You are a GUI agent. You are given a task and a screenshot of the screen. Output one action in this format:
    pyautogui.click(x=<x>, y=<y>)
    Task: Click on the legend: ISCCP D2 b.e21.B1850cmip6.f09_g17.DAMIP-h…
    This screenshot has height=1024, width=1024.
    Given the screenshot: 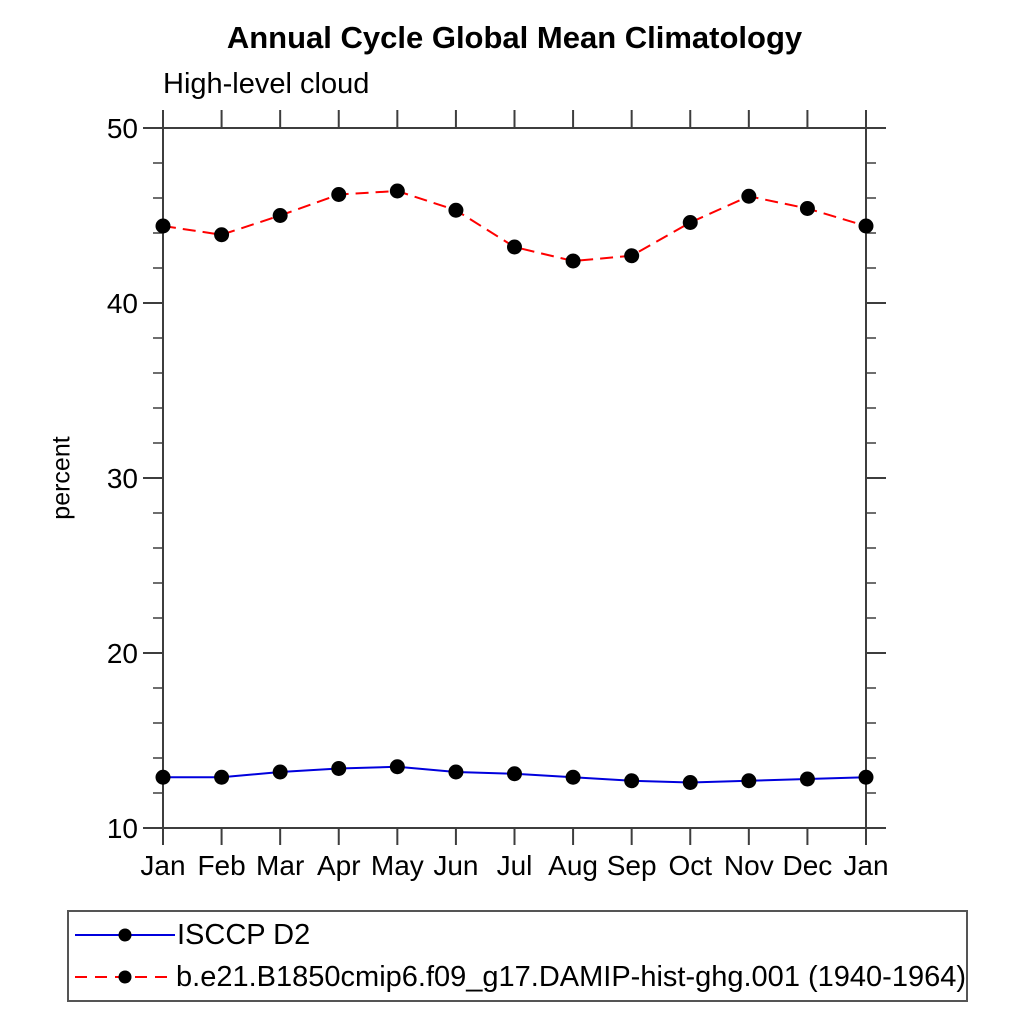 What is the action you would take?
    pyautogui.click(x=517, y=956)
    